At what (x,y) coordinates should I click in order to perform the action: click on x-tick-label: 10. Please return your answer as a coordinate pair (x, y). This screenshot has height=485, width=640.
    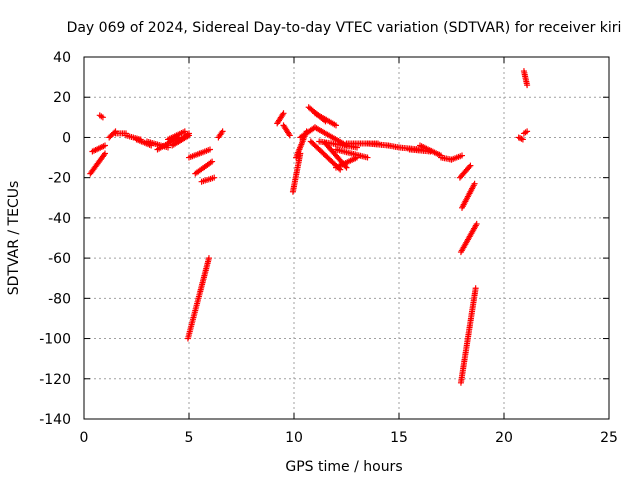
    Looking at the image, I should click on (294, 438).